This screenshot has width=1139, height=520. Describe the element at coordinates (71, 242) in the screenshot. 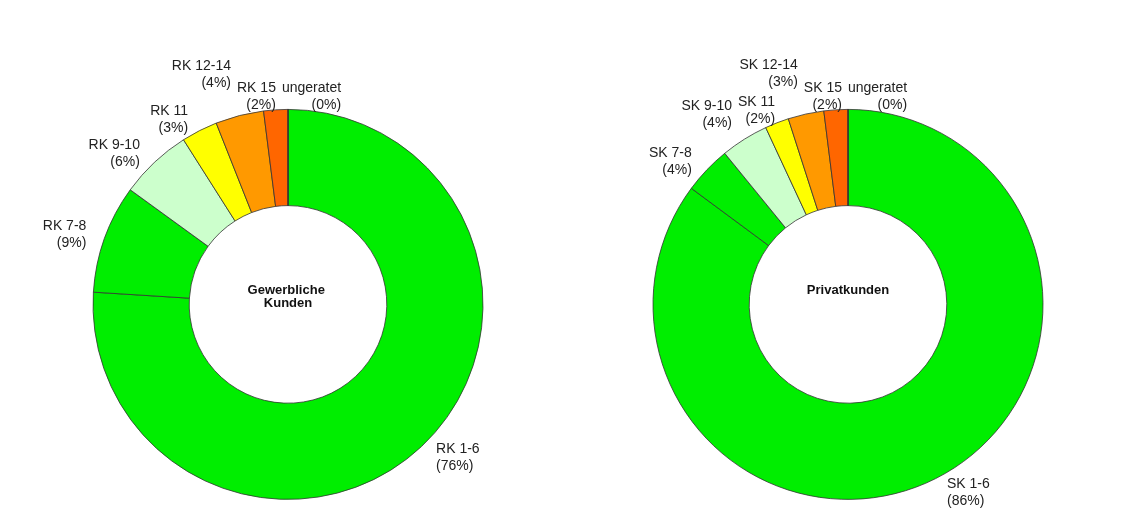

I see `data-label: (9%)` at that location.